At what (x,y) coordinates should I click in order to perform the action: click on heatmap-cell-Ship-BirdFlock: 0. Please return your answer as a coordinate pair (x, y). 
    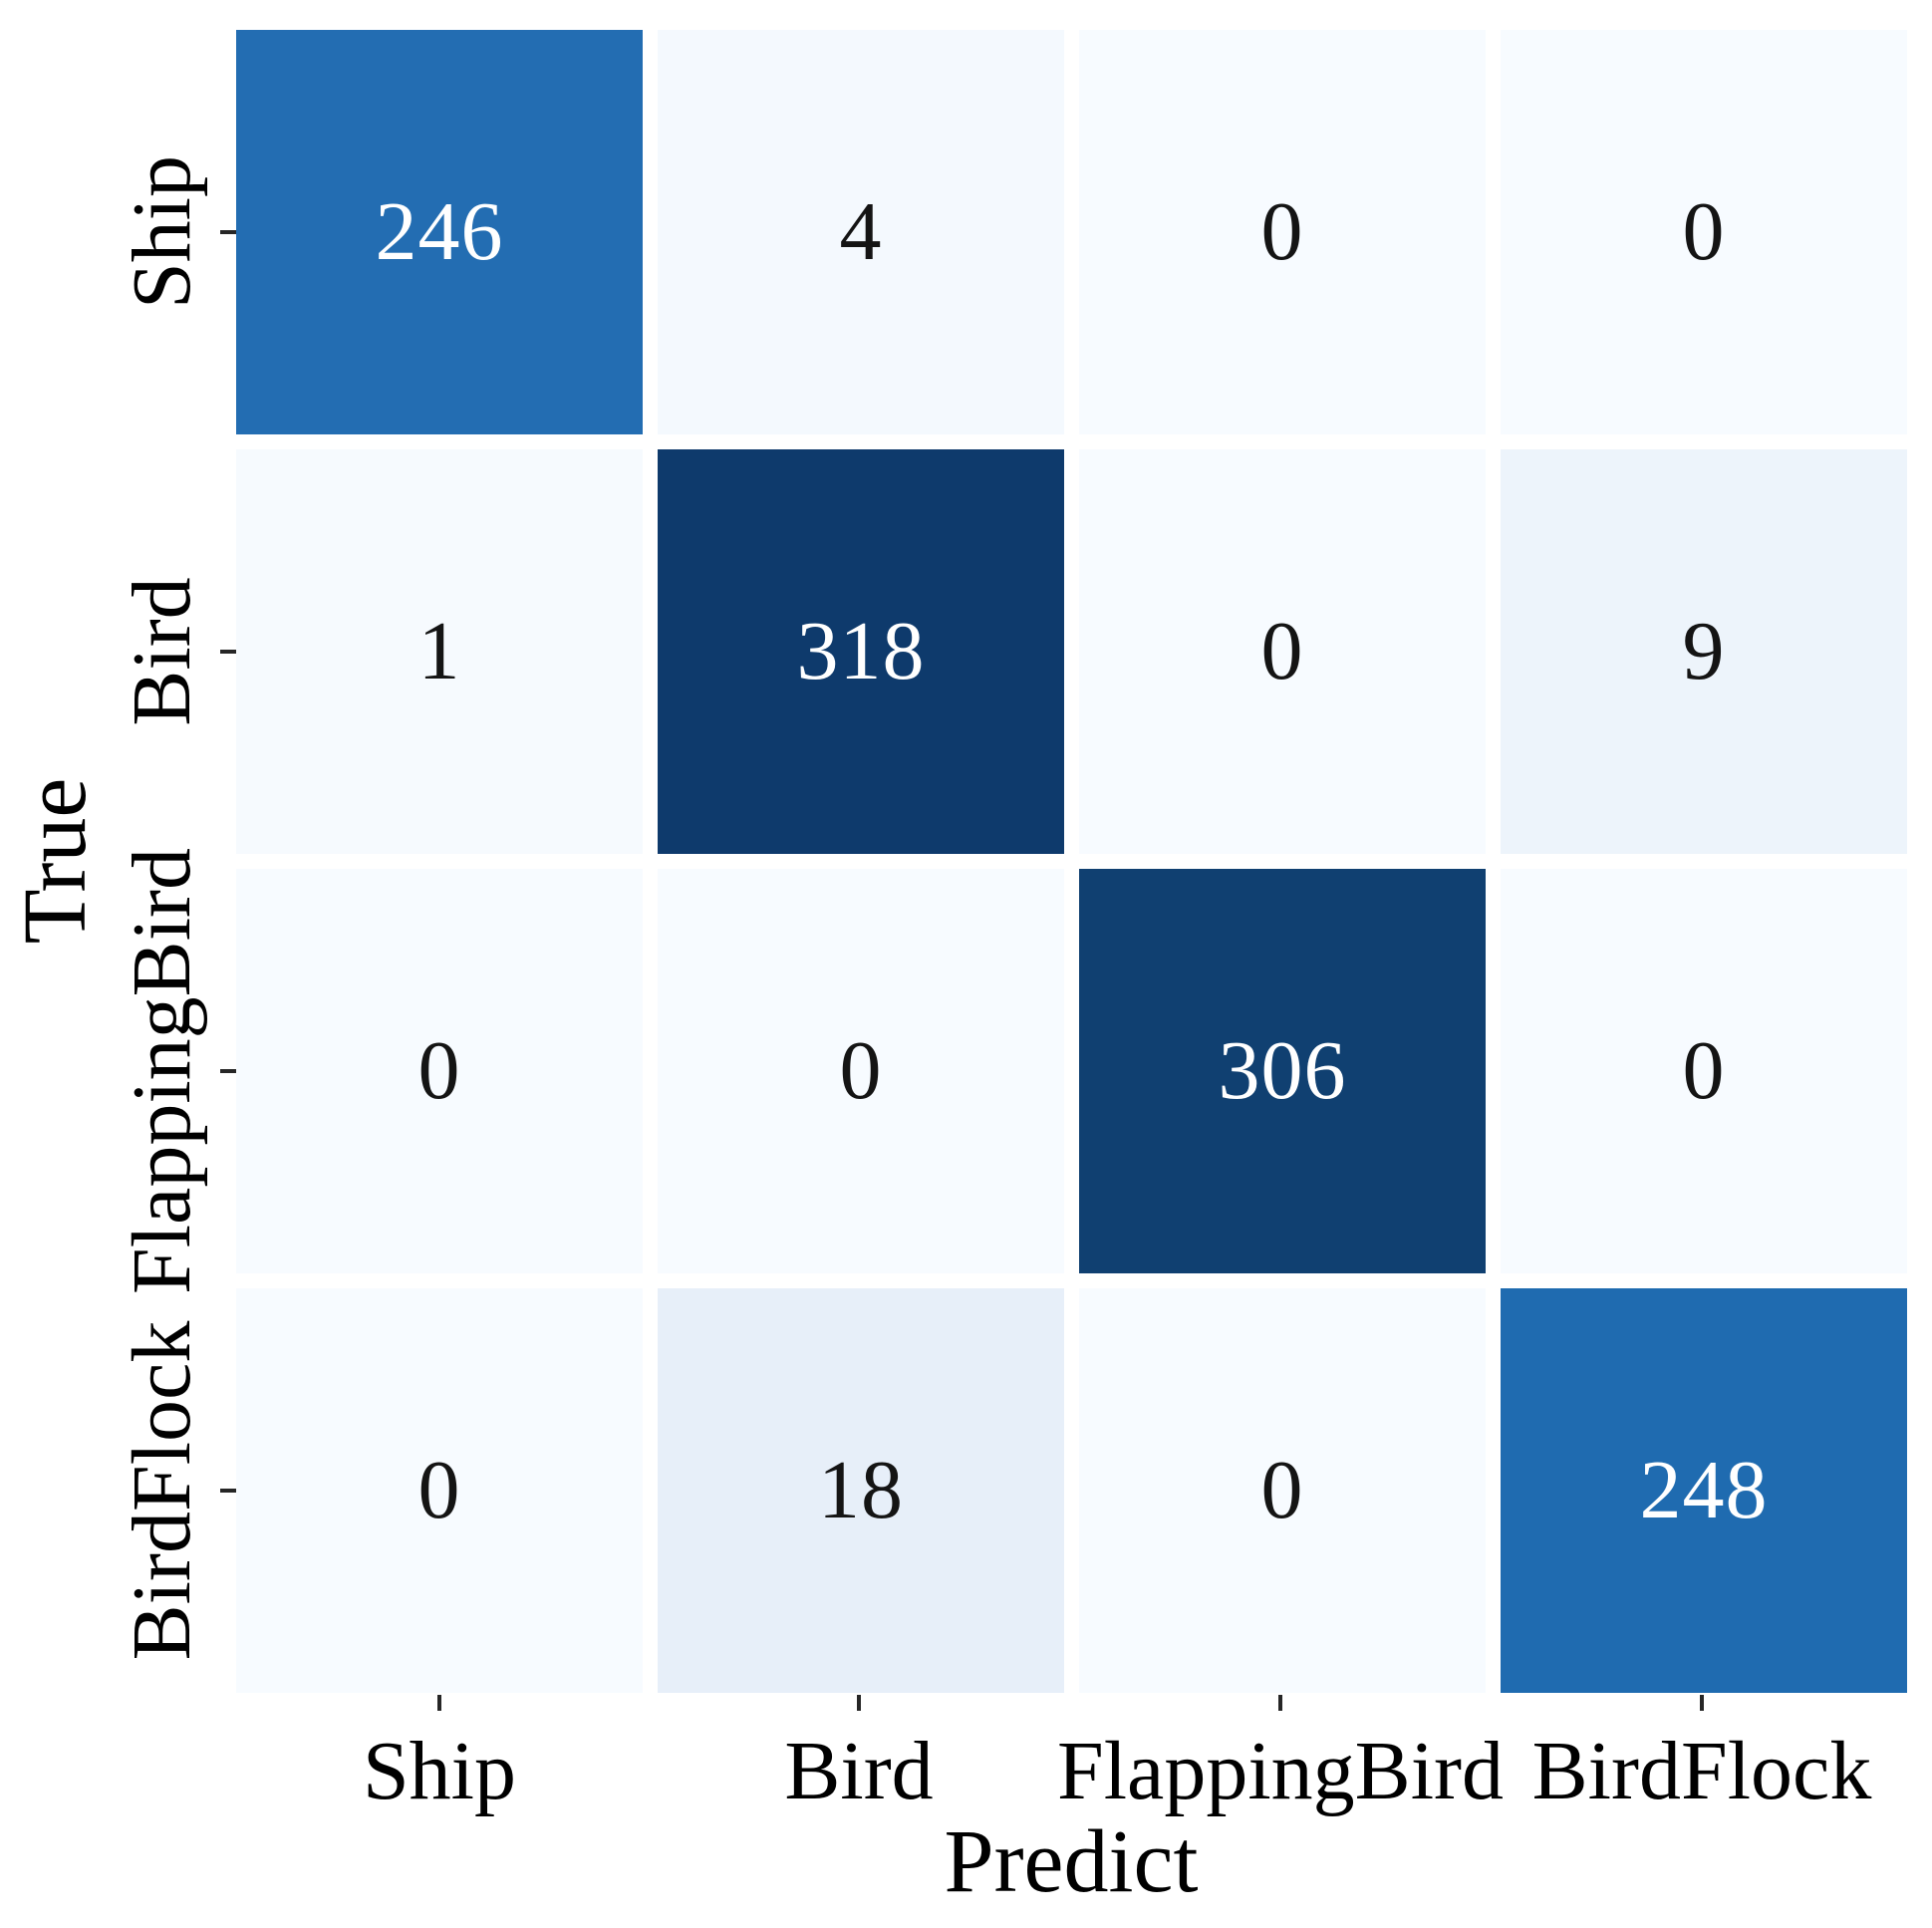
    Looking at the image, I should click on (1704, 232).